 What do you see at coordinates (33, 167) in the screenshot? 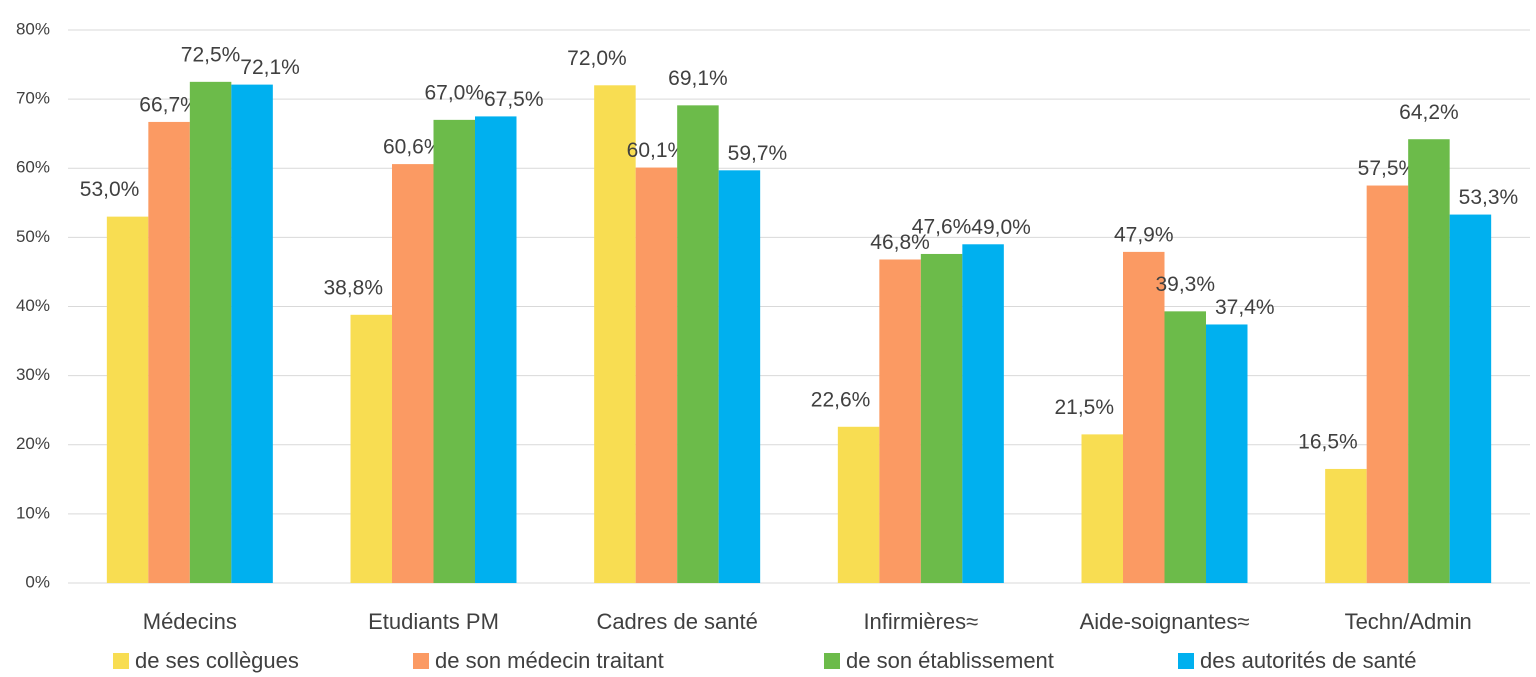
I see `y-tick-label: 60%` at bounding box center [33, 167].